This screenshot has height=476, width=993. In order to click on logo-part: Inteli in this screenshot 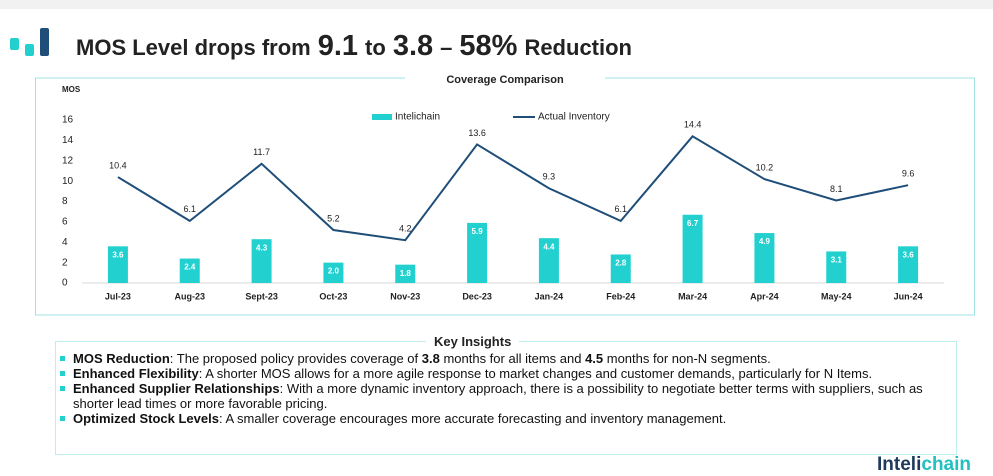, I will do `click(899, 464)`.